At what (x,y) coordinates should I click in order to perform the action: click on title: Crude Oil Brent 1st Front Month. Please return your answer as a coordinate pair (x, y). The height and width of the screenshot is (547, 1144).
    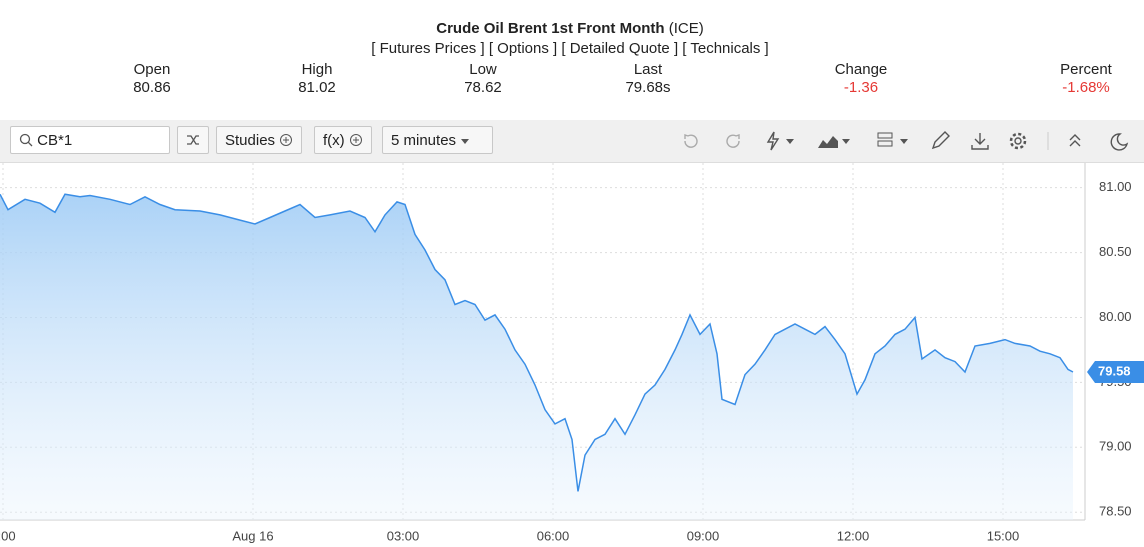
    Looking at the image, I should click on (550, 28).